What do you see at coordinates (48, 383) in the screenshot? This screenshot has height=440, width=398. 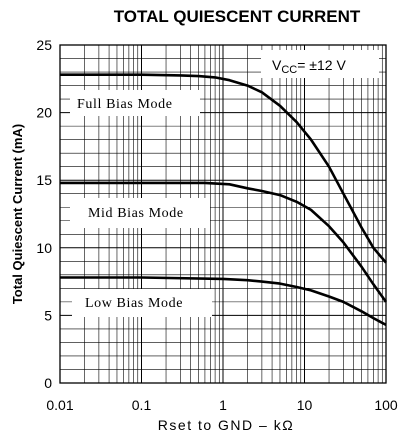 I see `y-tick-label: 0` at bounding box center [48, 383].